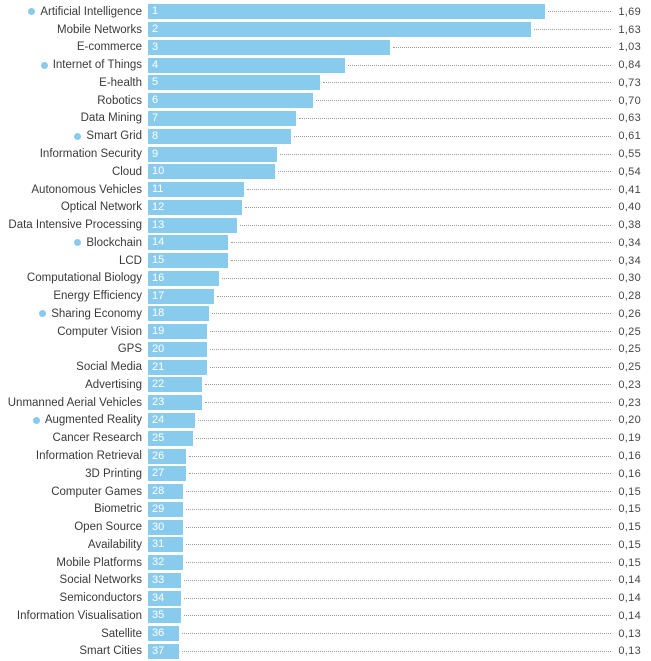 Image resolution: width=651 pixels, height=661 pixels. What do you see at coordinates (158, 508) in the screenshot?
I see `rank-number: 29` at bounding box center [158, 508].